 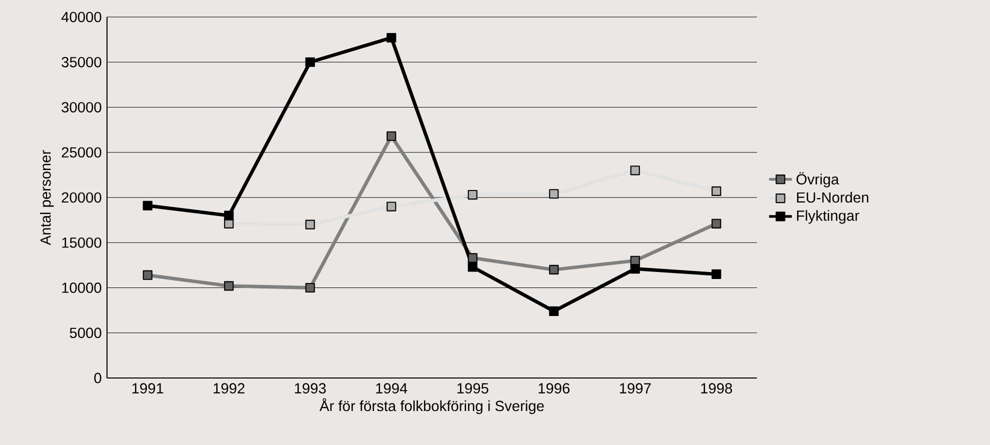 What do you see at coordinates (828, 217) in the screenshot?
I see `legend-label: Flyktingar` at bounding box center [828, 217].